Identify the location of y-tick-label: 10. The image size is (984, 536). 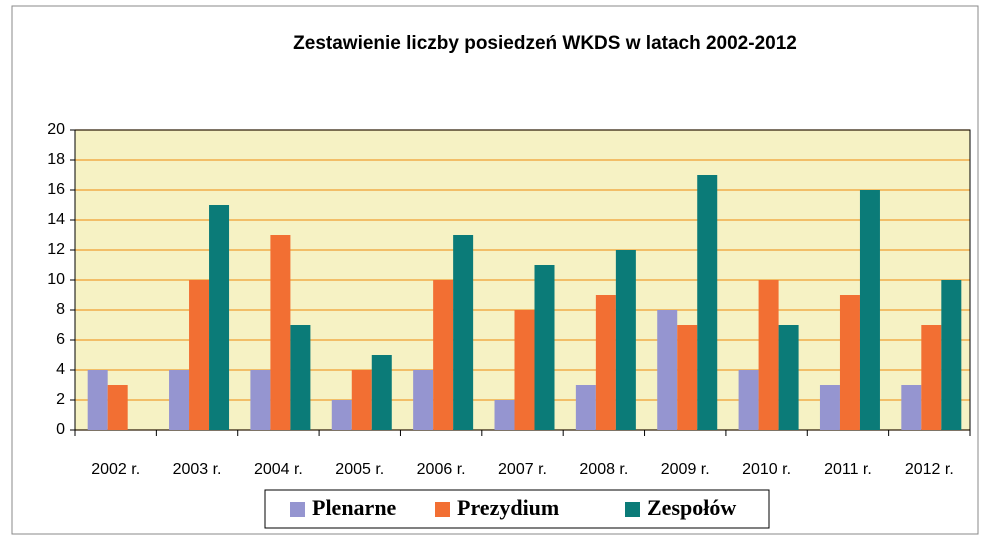
(56, 279).